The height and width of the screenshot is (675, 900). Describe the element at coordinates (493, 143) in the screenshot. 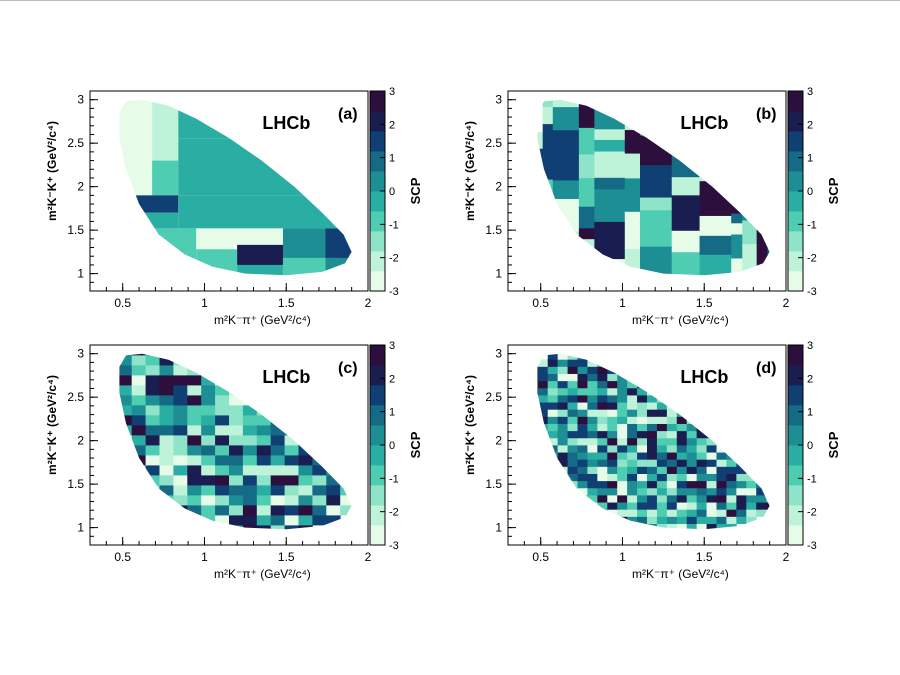

I see `y-tick-label: 2.5` at that location.